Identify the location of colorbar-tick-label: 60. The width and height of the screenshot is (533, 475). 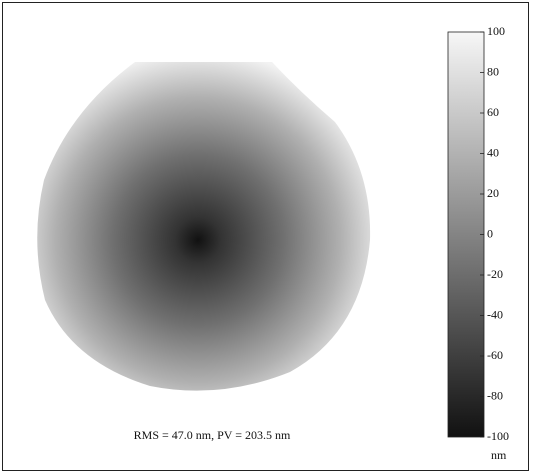
(493, 112).